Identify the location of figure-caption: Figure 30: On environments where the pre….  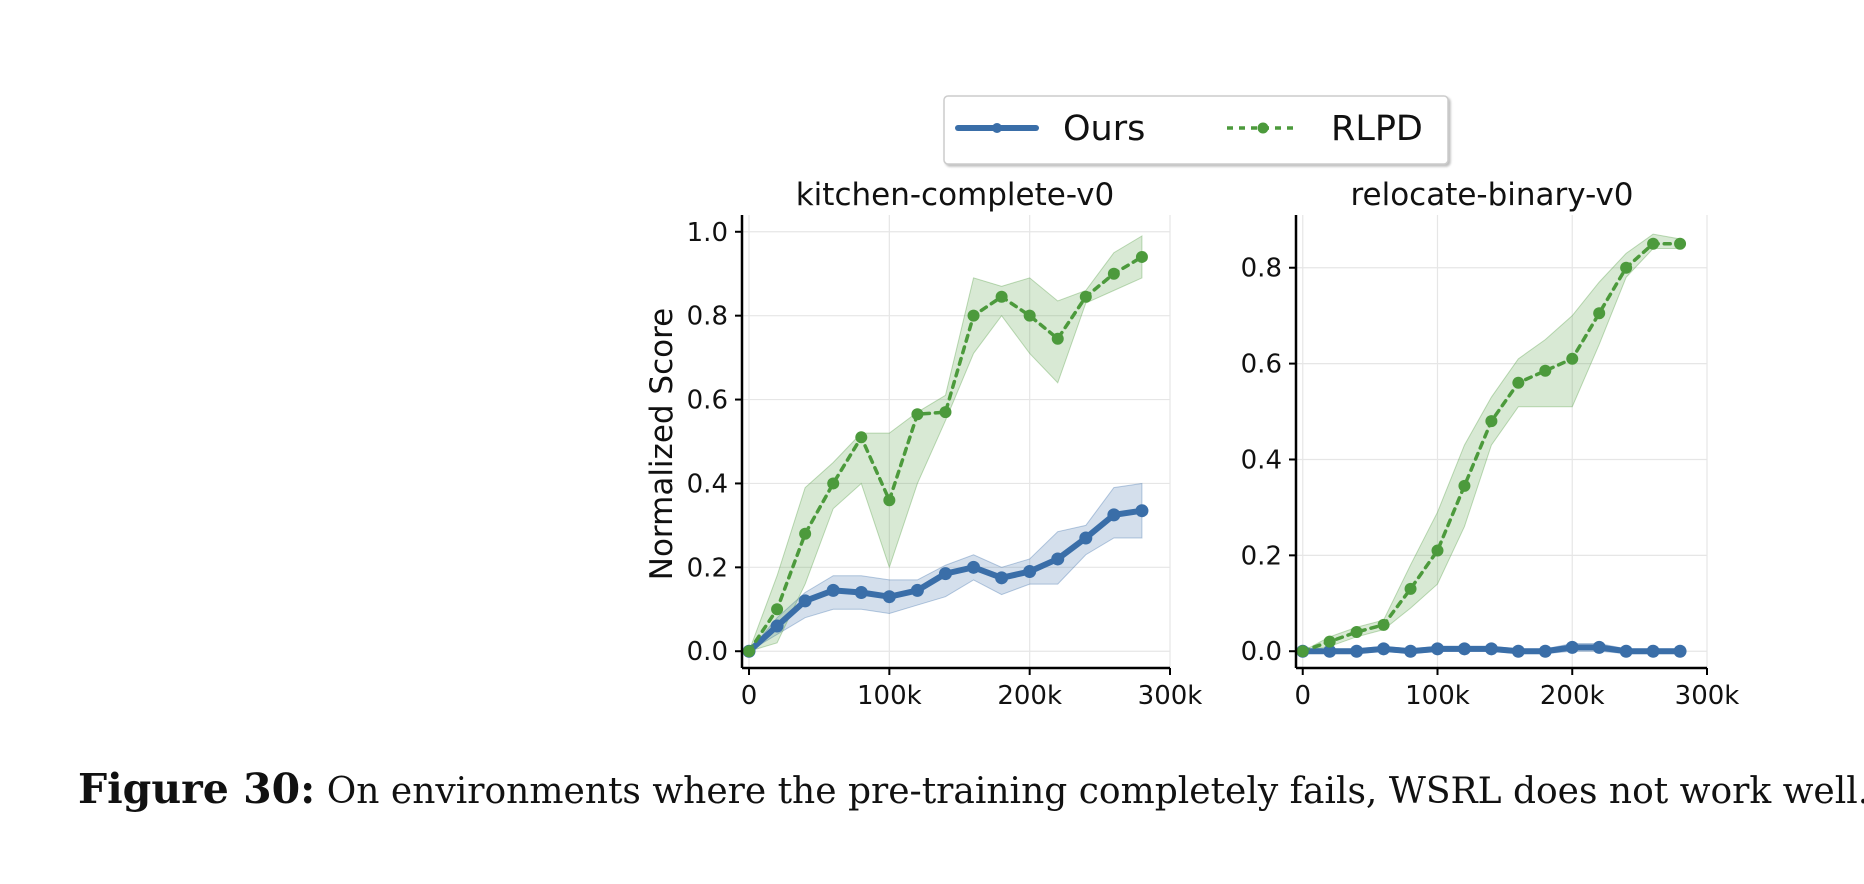
(971, 789).